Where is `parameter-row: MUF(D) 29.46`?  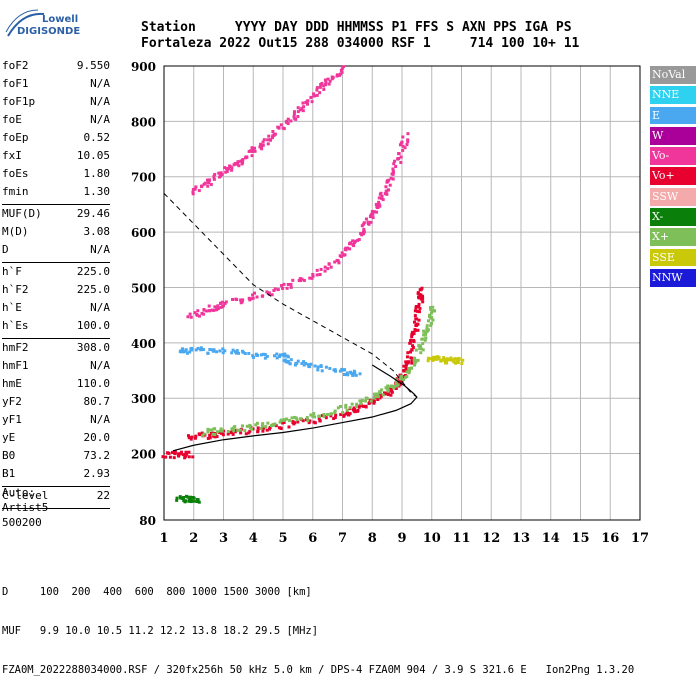
parameter-row: MUF(D) 29.46 is located at coordinates (56, 216).